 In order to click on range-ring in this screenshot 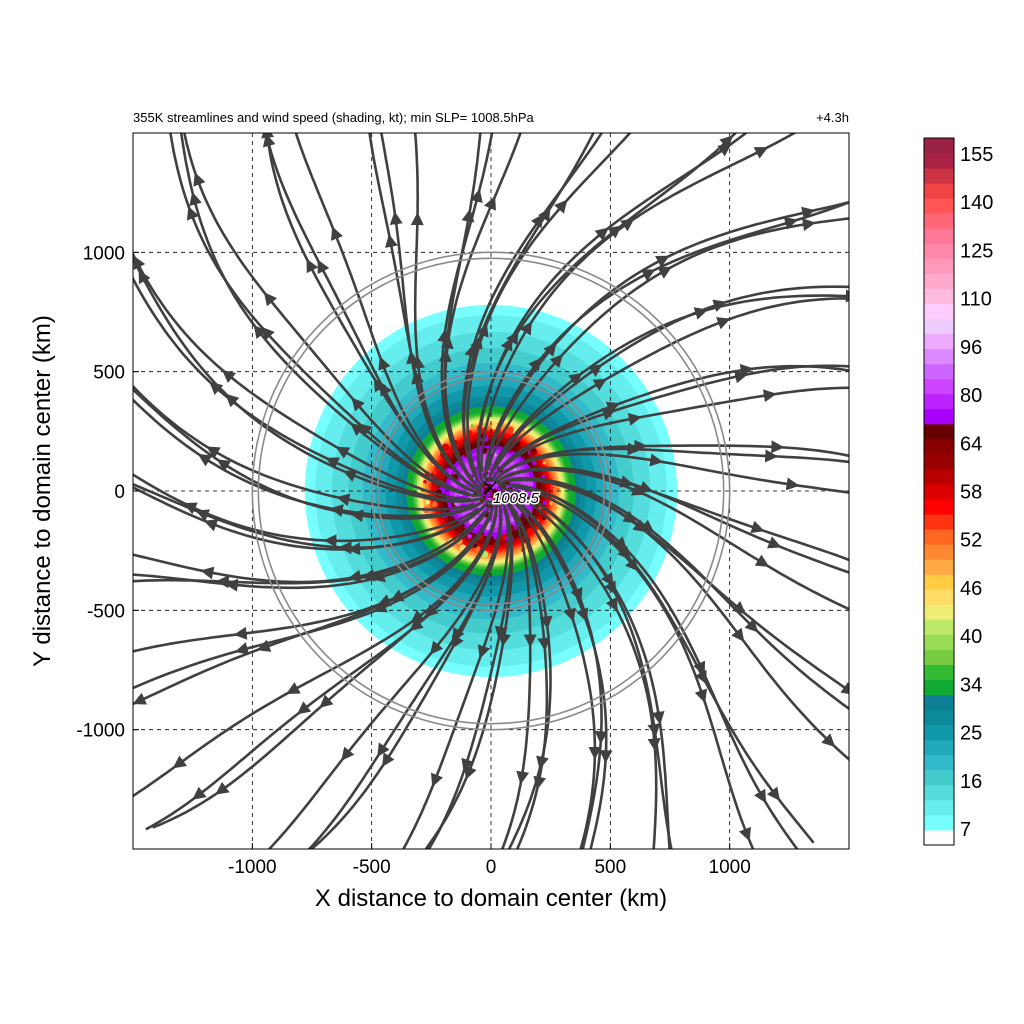, I will do `click(491, 491)`.